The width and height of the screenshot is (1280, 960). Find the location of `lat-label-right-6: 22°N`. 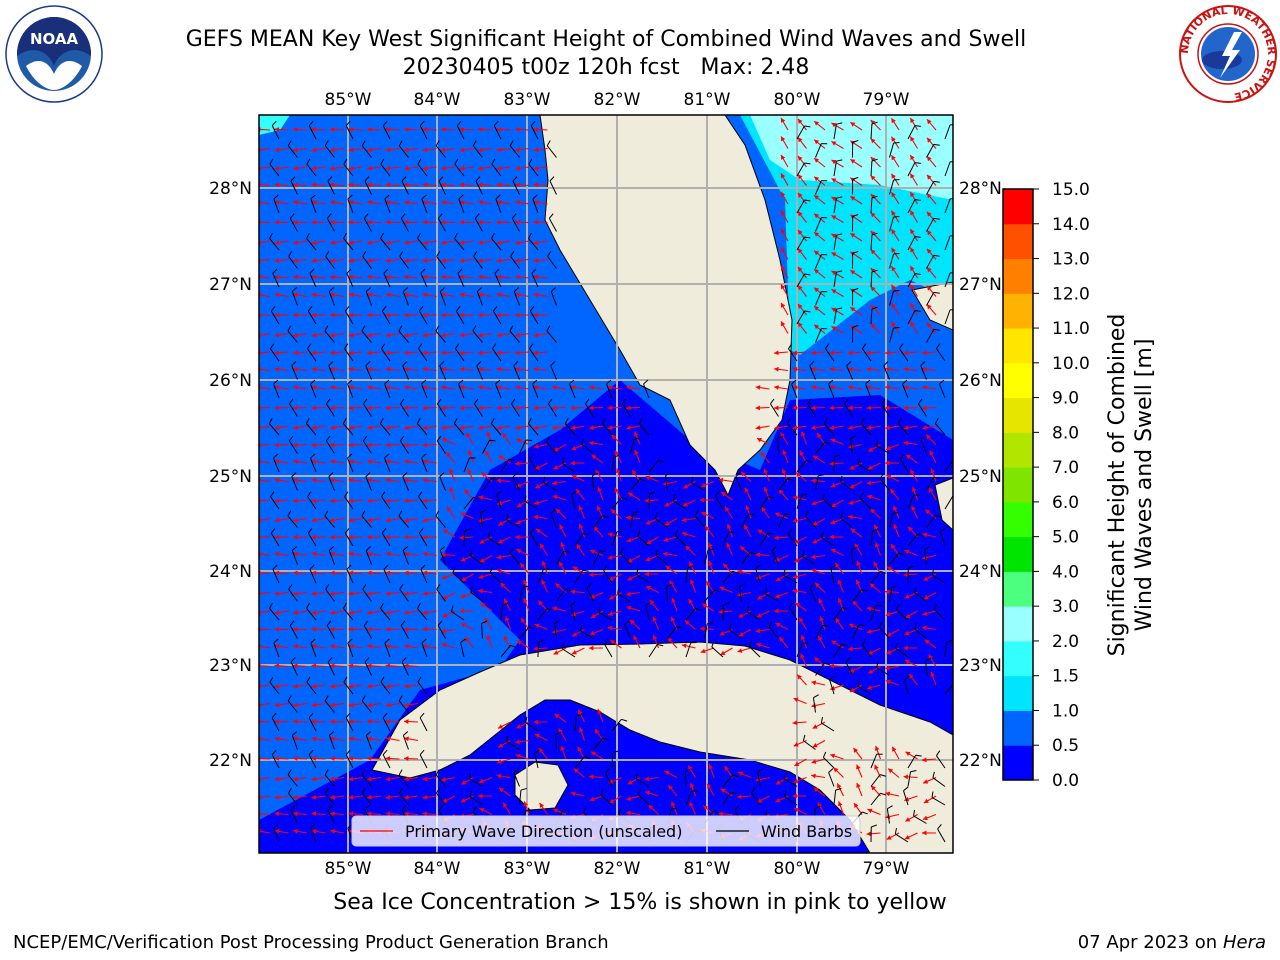

lat-label-right-6: 22°N is located at coordinates (980, 761).